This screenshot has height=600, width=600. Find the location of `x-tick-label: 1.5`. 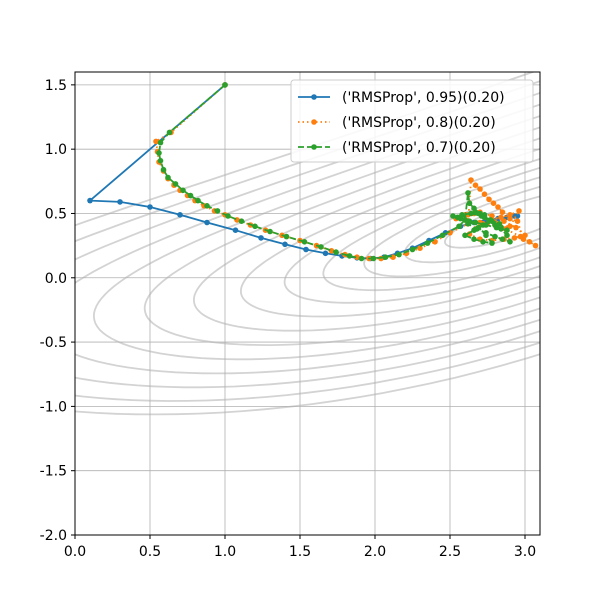

x-tick-label: 1.5 is located at coordinates (300, 552).